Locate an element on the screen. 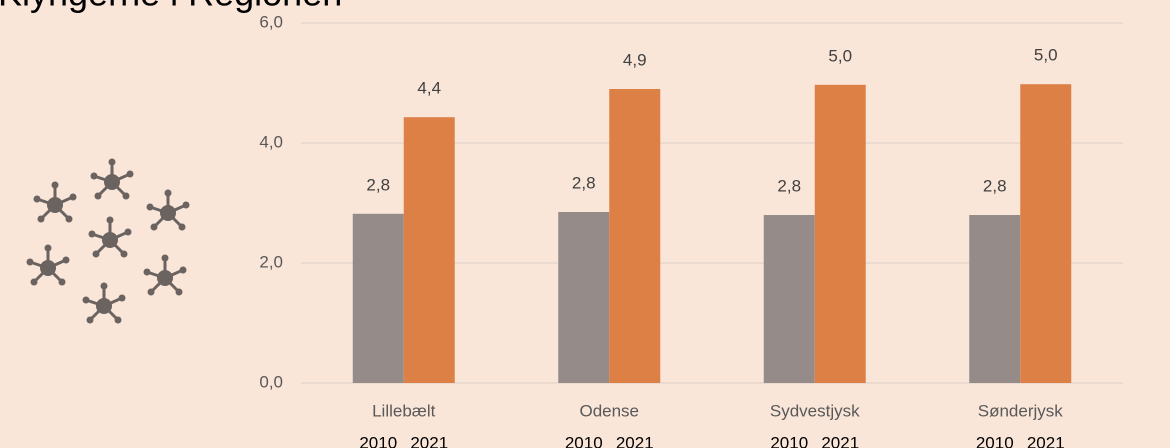  y-tick-label: 2,0 is located at coordinates (271, 261).